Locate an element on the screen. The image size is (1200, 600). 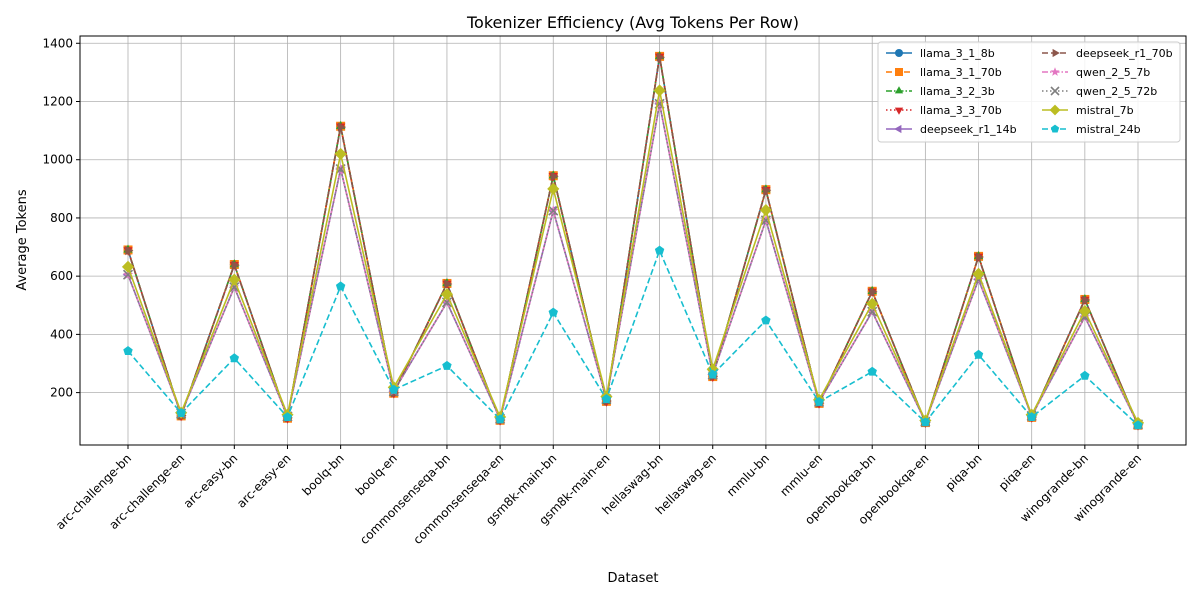
legend-marker-llama_3_3_70b is located at coordinates (899, 111).